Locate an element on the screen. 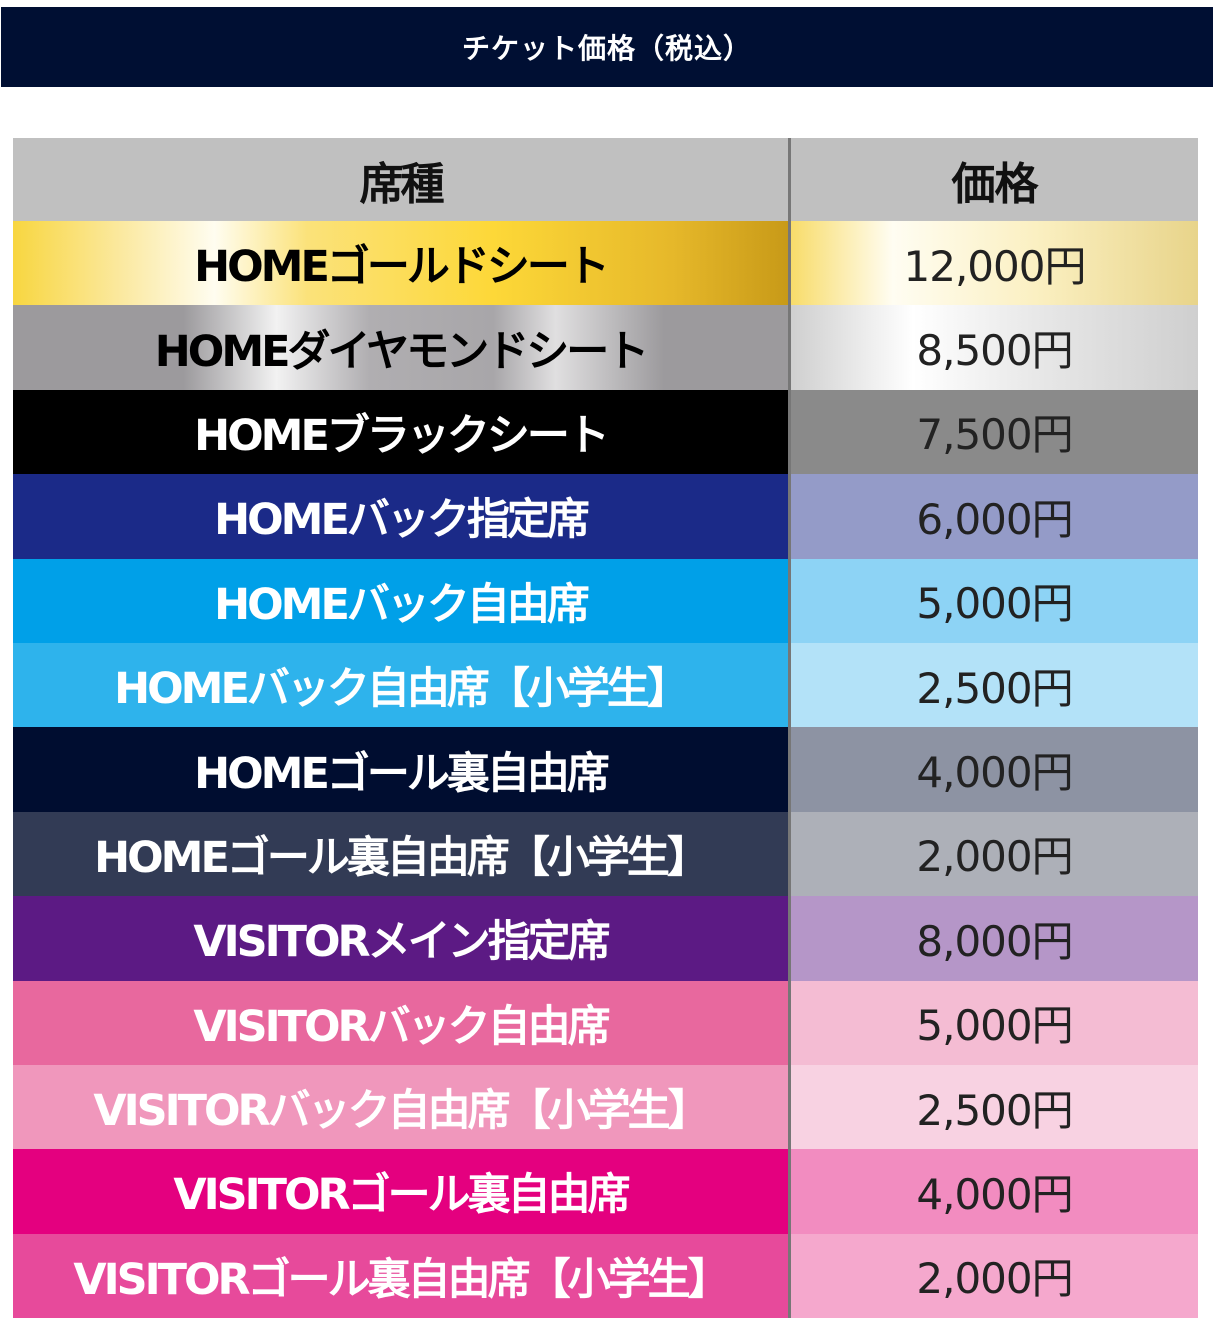  table-row: HOMEバック指定席 6,000円 is located at coordinates (605, 516).